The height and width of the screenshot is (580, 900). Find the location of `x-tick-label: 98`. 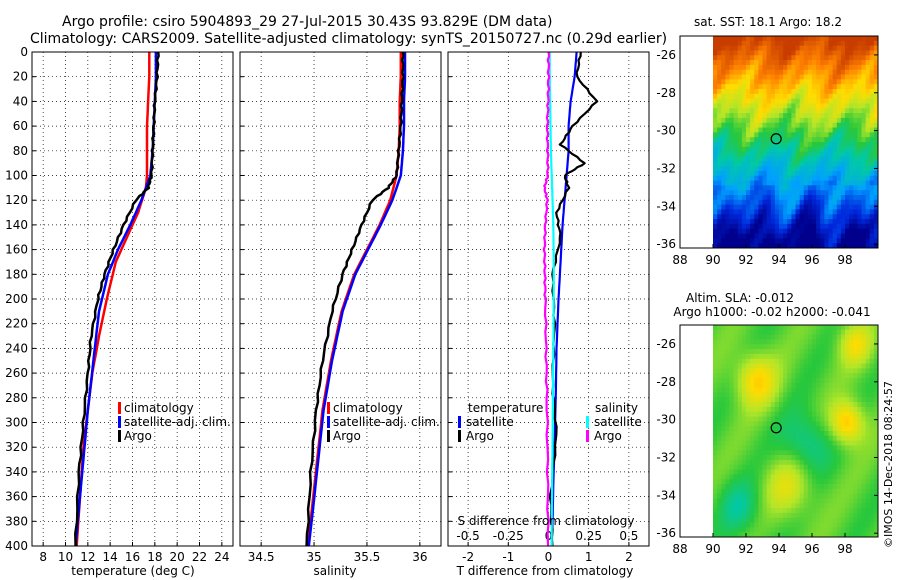

x-tick-label: 98 is located at coordinates (844, 260).